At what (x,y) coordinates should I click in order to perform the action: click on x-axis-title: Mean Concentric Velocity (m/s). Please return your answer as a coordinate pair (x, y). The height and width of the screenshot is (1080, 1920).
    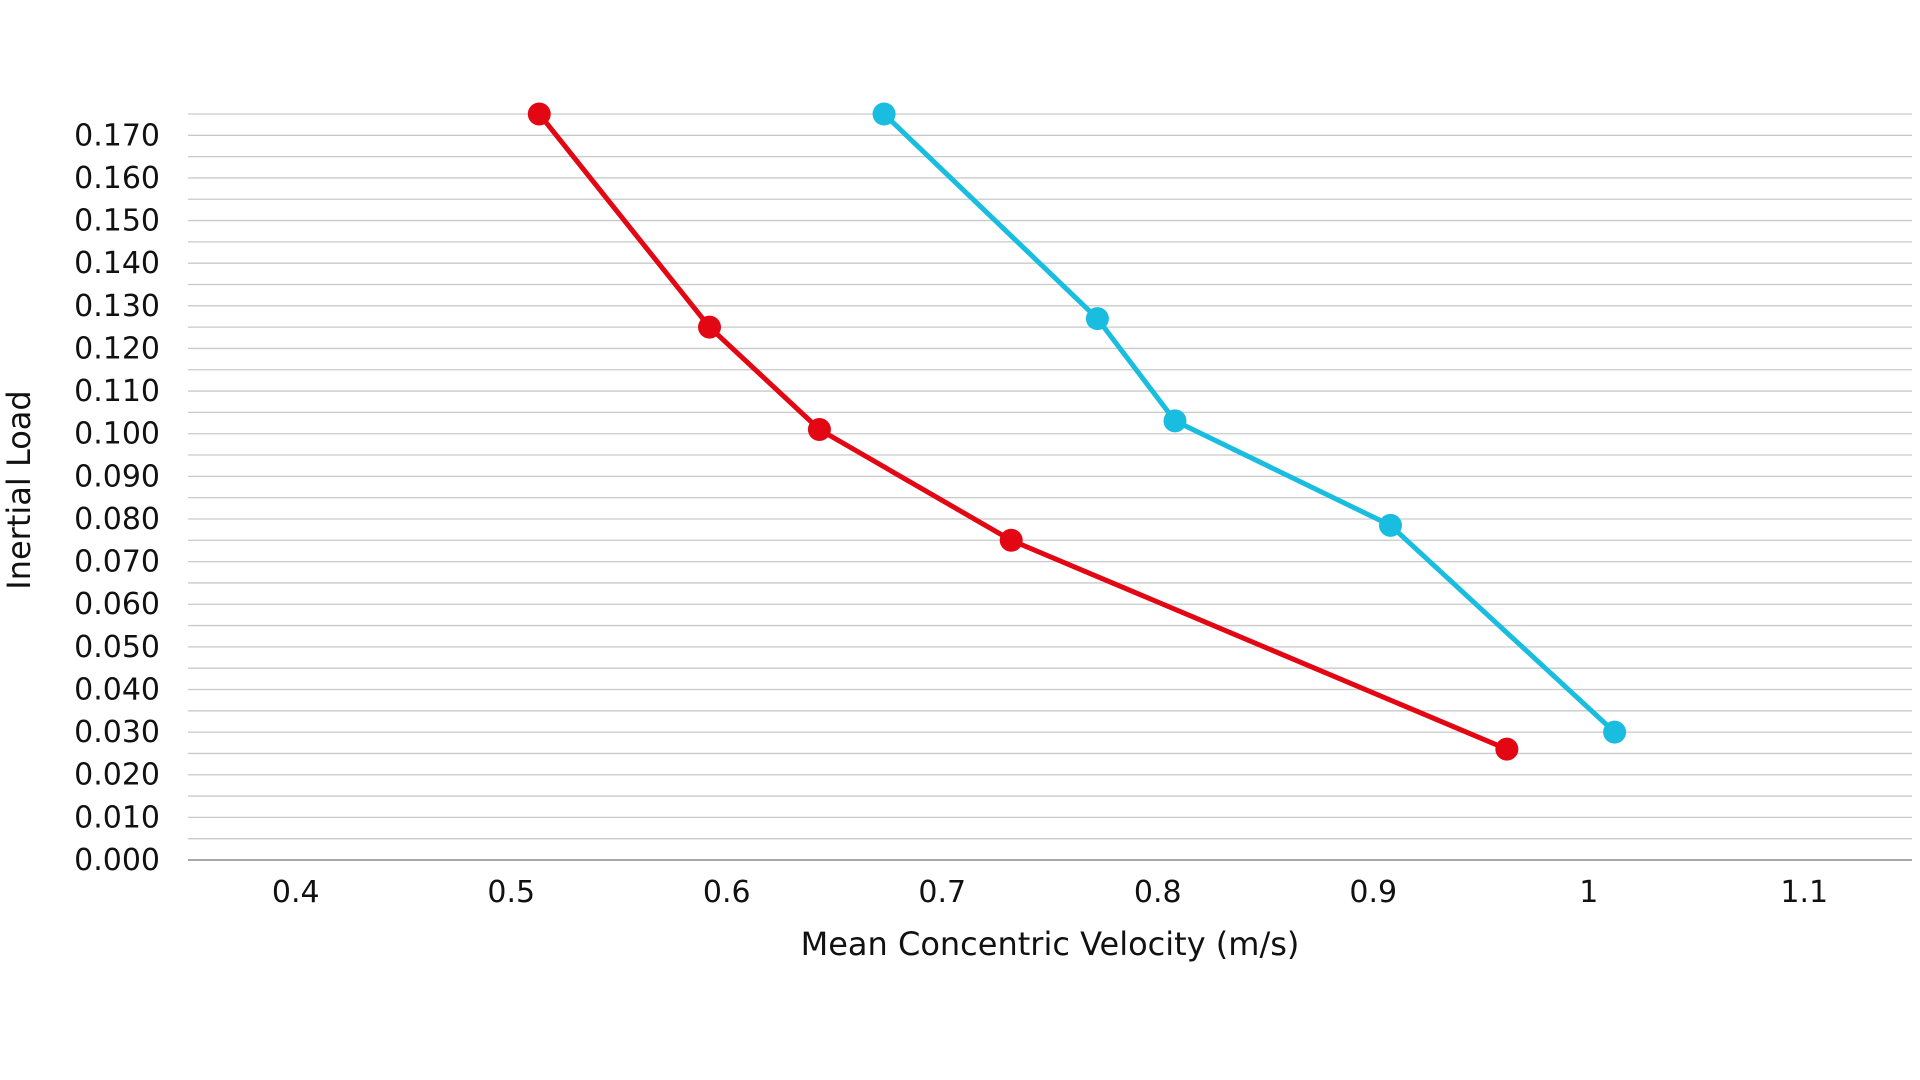
    Looking at the image, I should click on (1050, 944).